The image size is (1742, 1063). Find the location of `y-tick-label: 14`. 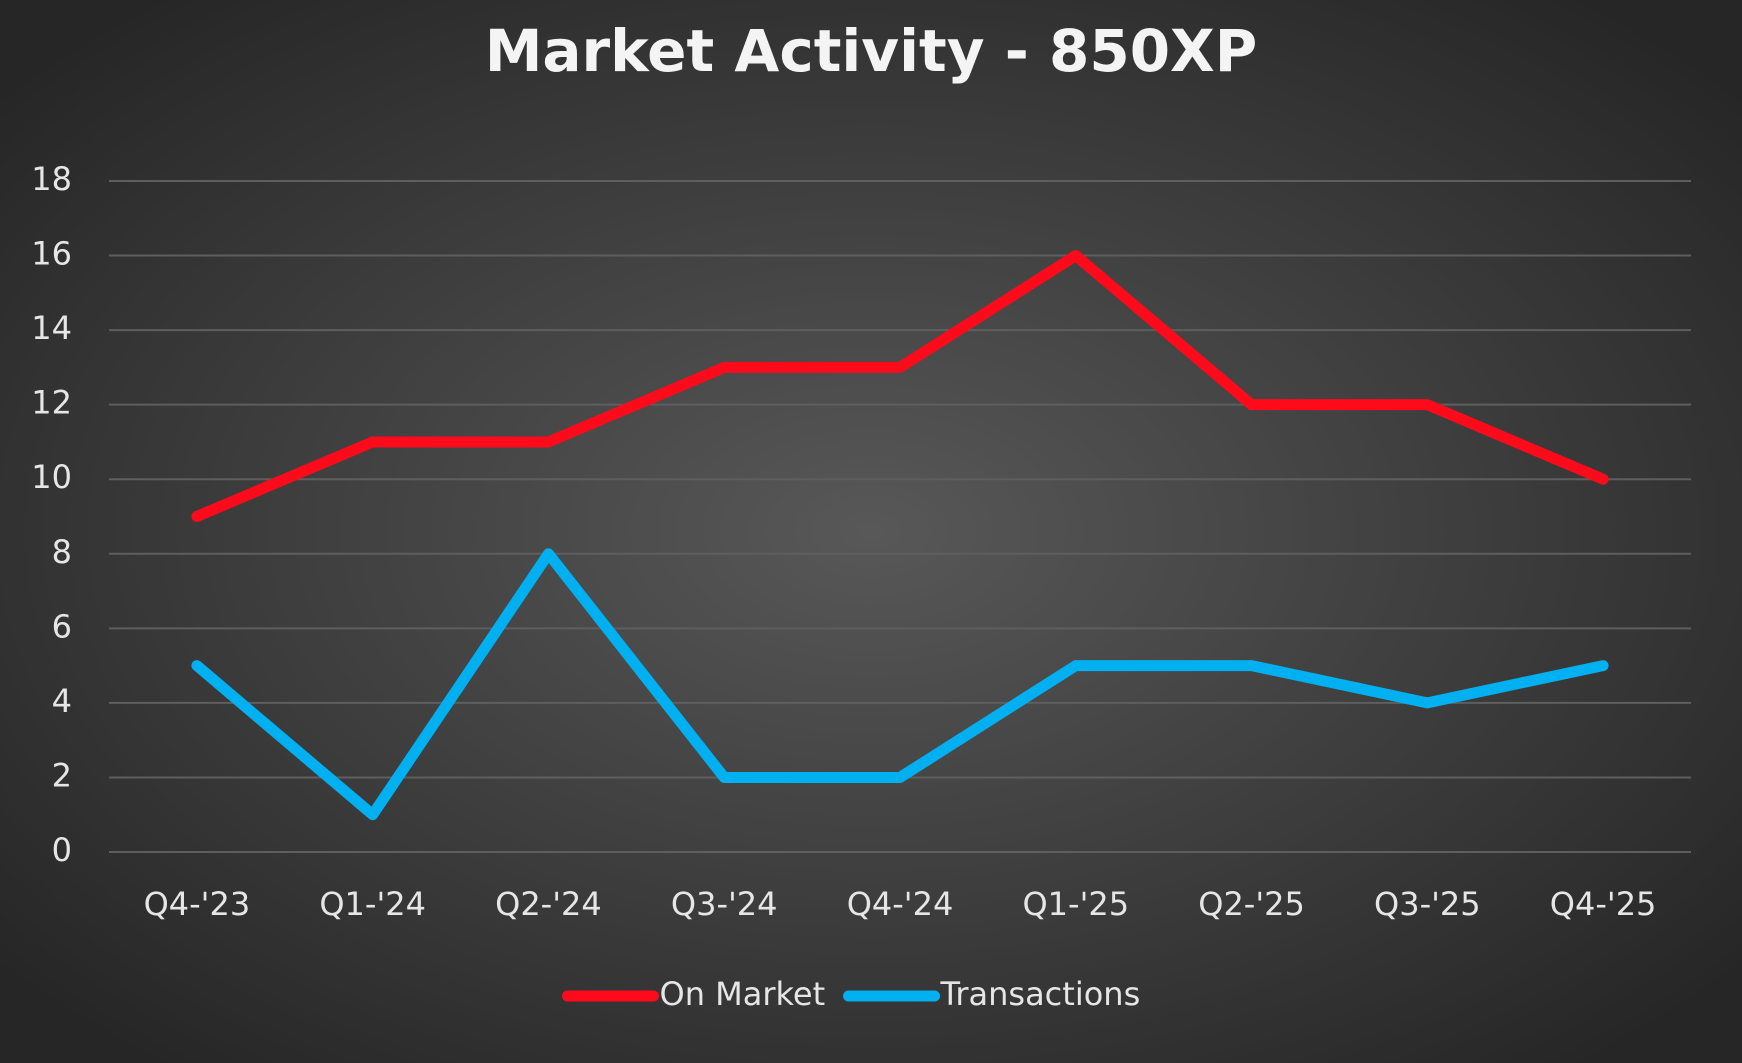

y-tick-label: 14 is located at coordinates (51, 328).